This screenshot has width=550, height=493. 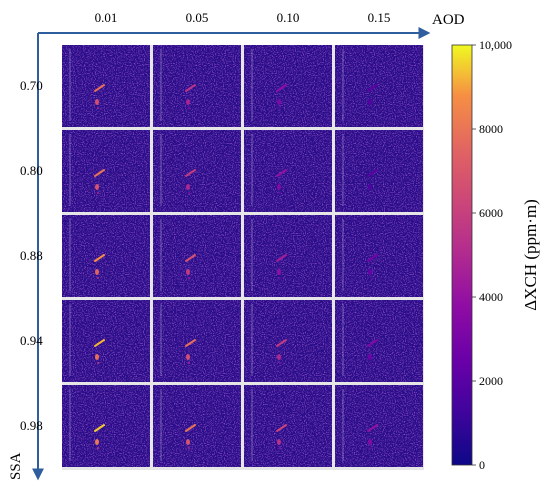 What do you see at coordinates (491, 213) in the screenshot?
I see `colorbar-tick-label: 6000` at bounding box center [491, 213].